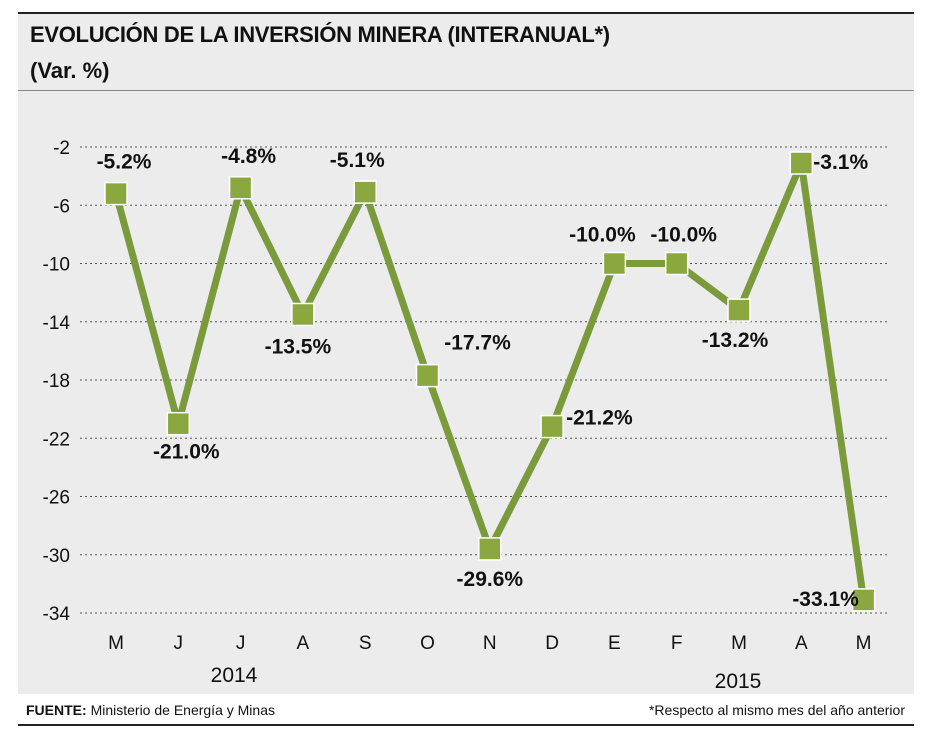 This screenshot has height=737, width=935. Describe the element at coordinates (738, 681) in the screenshot. I see `year-label: 2015` at that location.